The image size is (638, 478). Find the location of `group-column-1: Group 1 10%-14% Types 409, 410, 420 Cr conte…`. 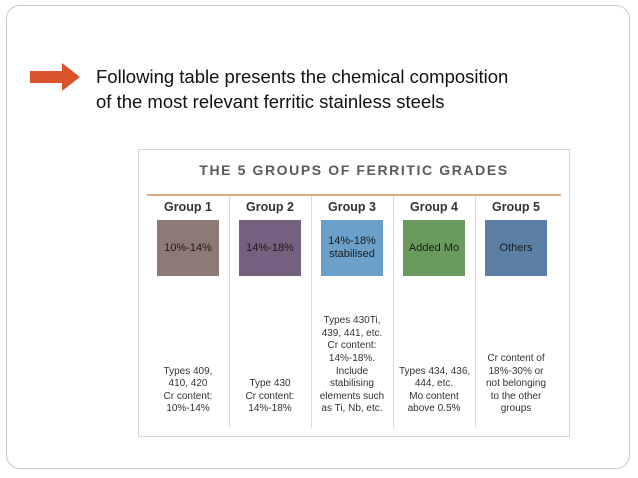

group-column-1: Group 1 10%-14% Types 409, 410, 420 Cr conte… is located at coordinates (188, 312).